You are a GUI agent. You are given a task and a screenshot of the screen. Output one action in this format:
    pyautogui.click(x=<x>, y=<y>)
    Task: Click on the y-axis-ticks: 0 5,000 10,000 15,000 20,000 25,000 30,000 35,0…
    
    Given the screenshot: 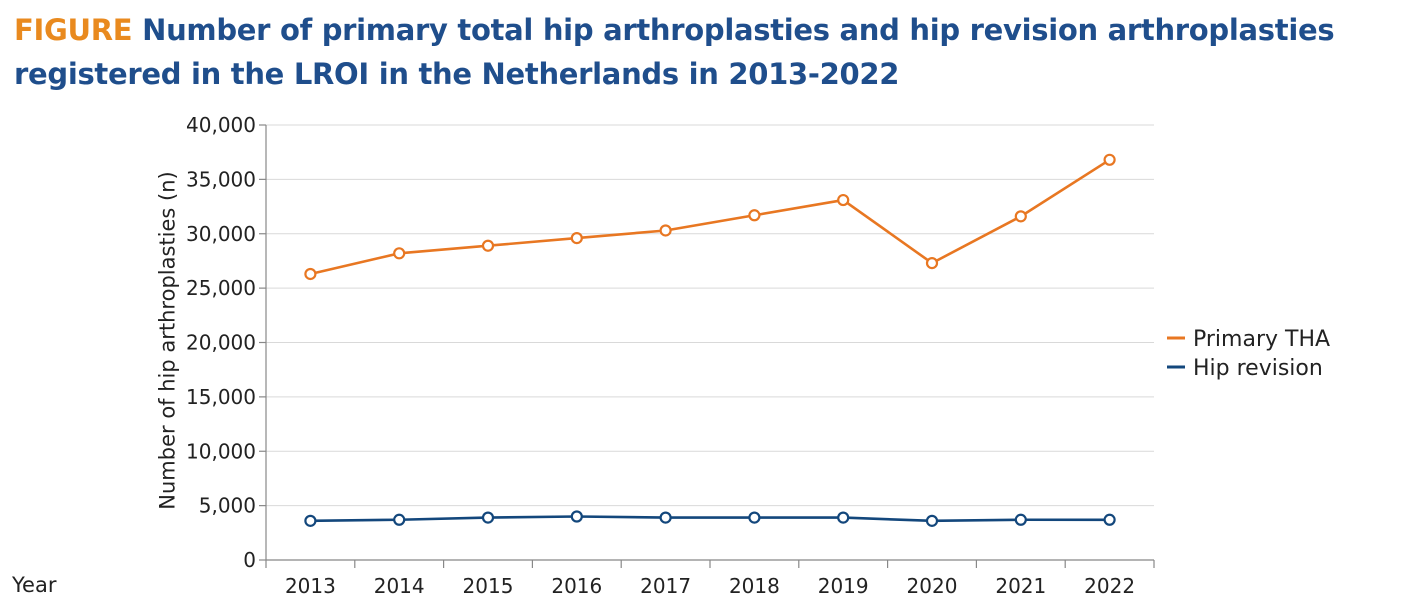 What is the action you would take?
    pyautogui.click(x=226, y=342)
    